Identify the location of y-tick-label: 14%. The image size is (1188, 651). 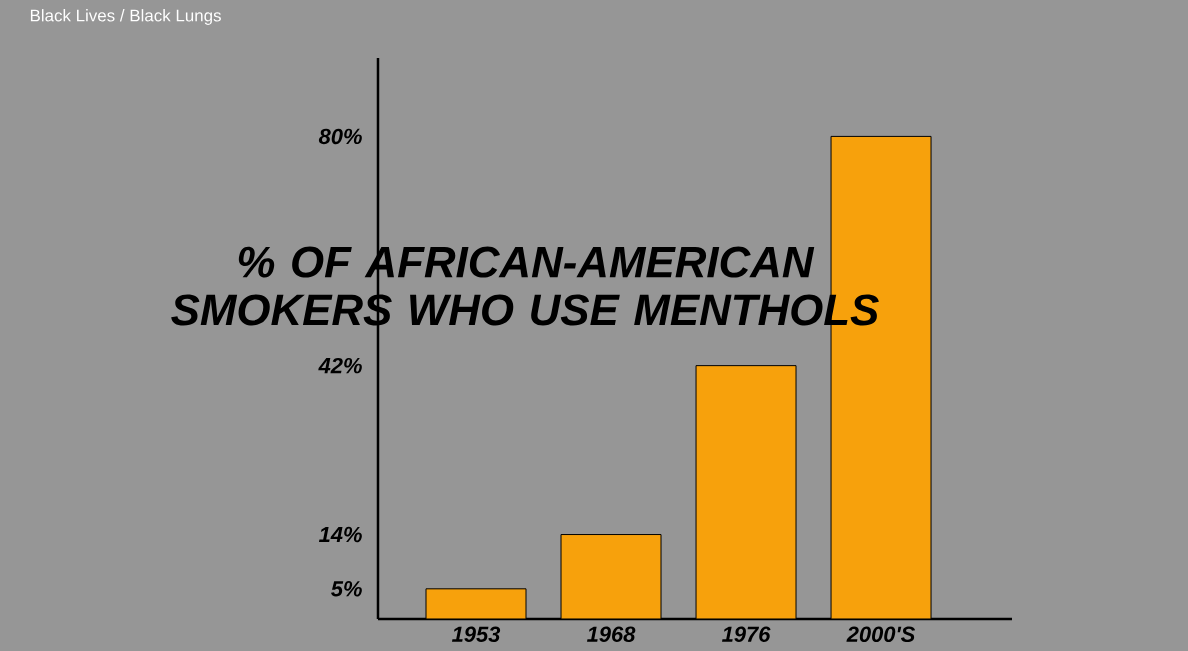
(340, 534).